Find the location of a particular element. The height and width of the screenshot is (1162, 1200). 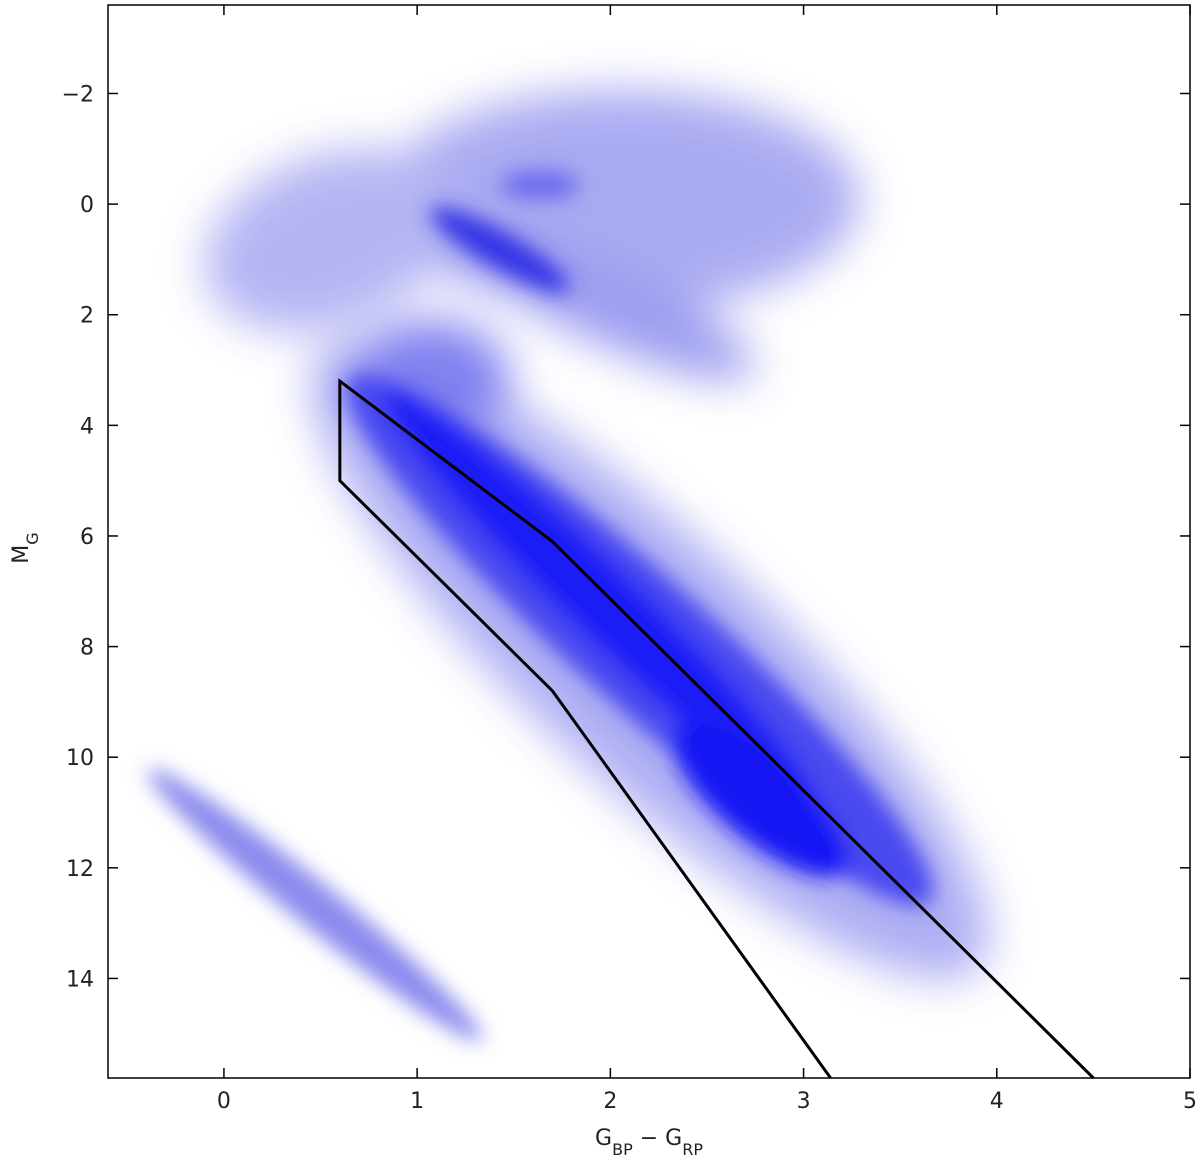

x-axis-label: GBP − GRP is located at coordinates (649, 1142).